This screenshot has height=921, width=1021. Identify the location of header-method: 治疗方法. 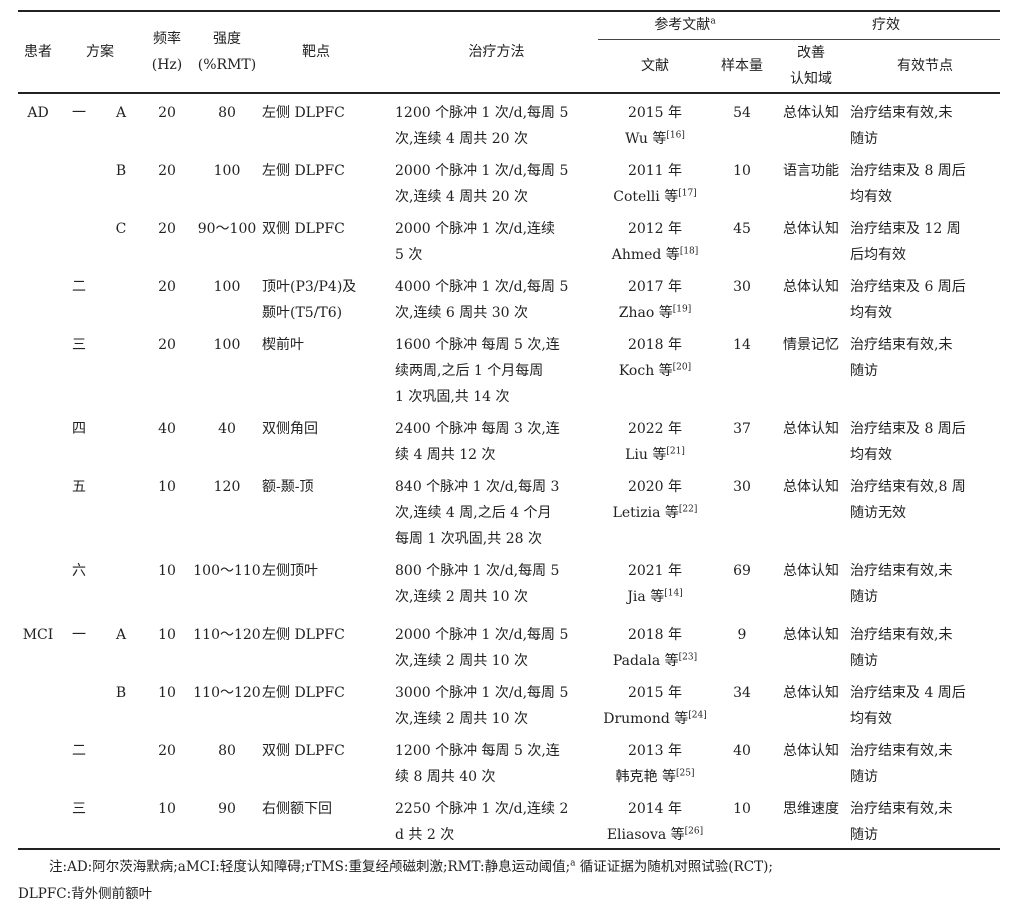
(496, 51).